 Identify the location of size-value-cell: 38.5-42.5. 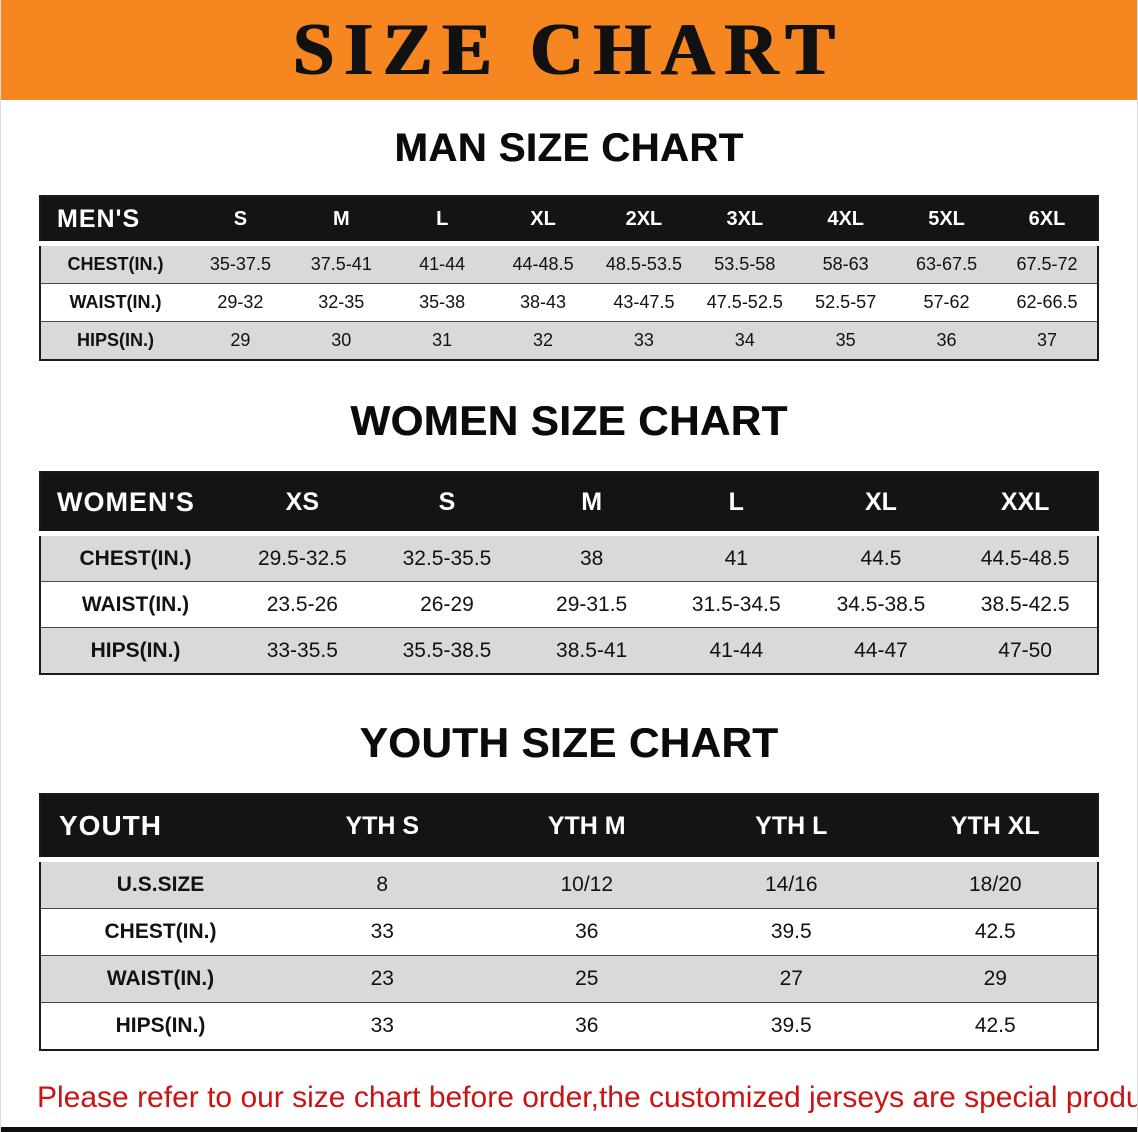
(1025, 604).